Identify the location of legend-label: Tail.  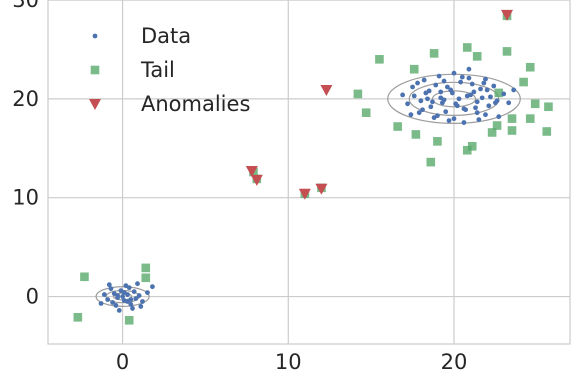
(157, 70).